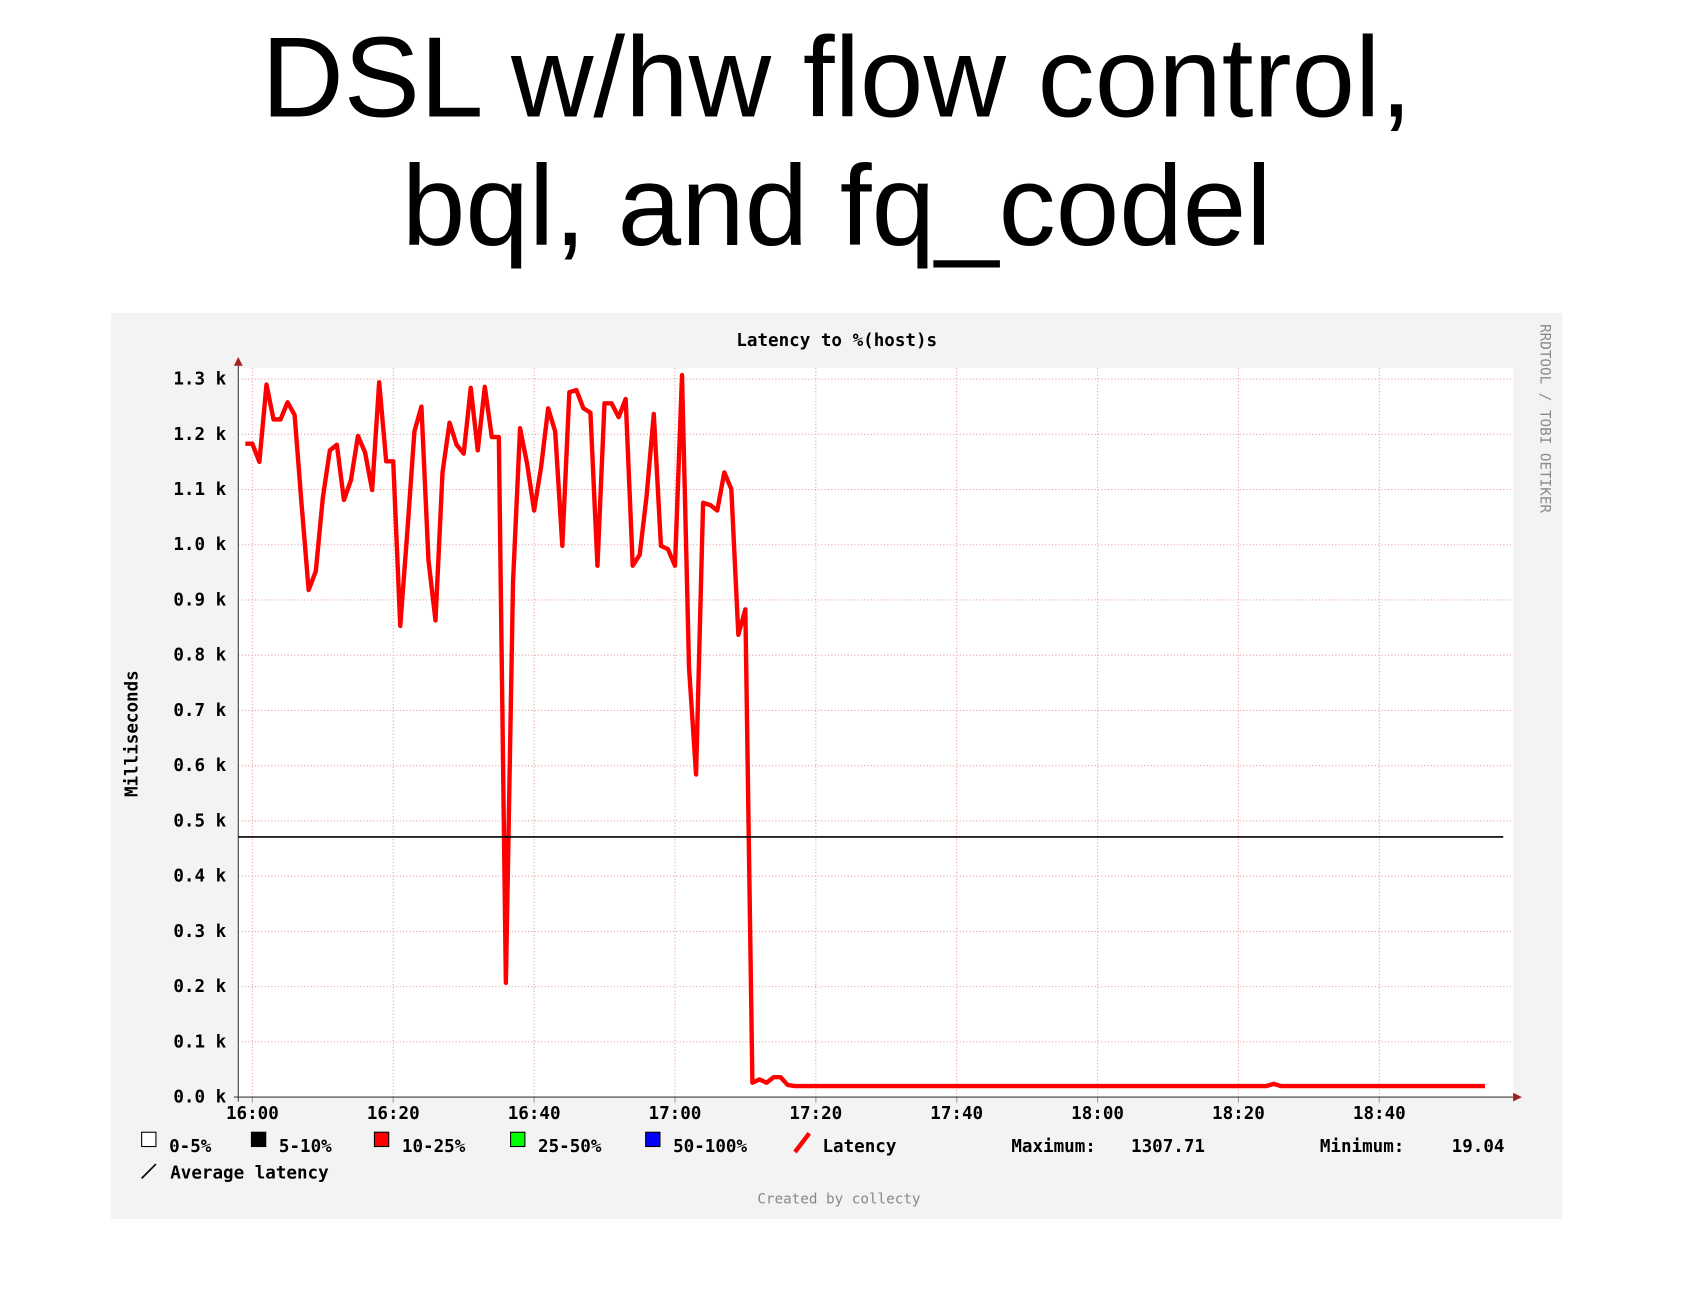  What do you see at coordinates (199, 1042) in the screenshot?
I see `y-tick-label: 0.1 k` at bounding box center [199, 1042].